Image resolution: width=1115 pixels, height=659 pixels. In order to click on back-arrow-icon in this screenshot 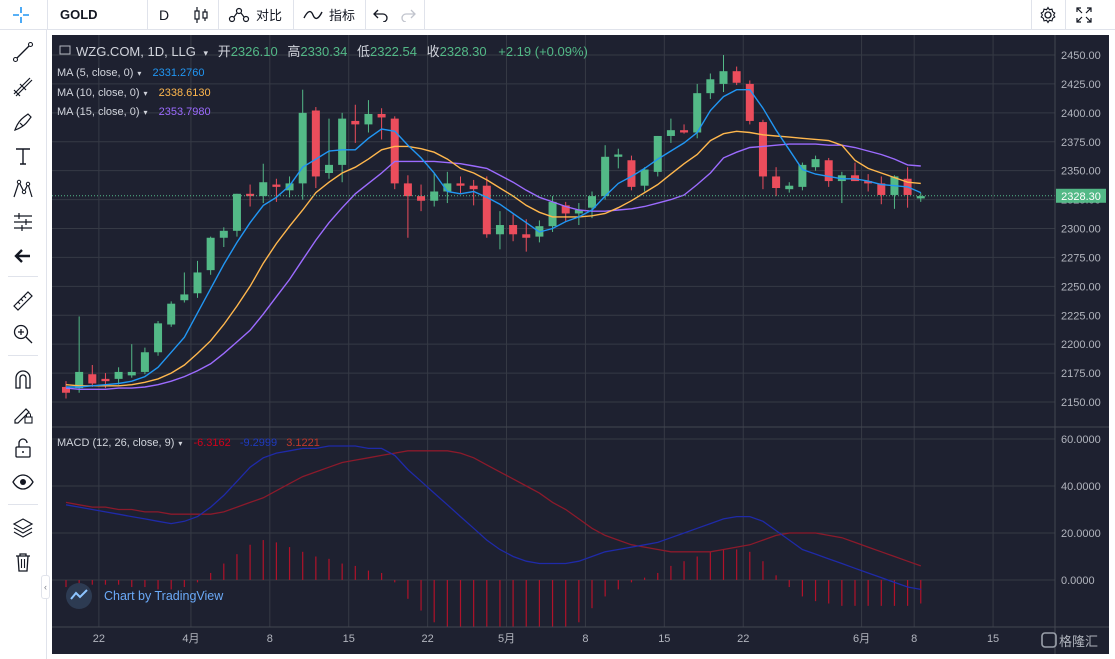, I will do `click(23, 256)`.